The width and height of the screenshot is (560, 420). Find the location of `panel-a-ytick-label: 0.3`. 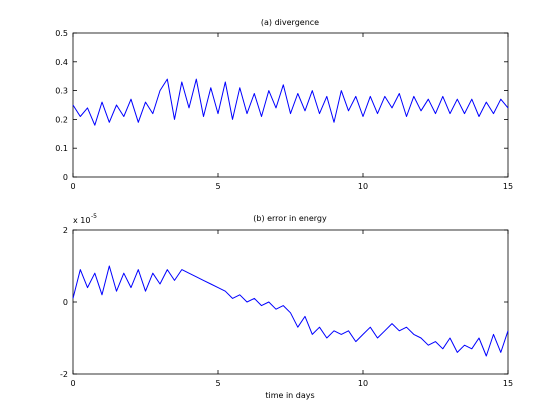

panel-a-ytick-label: 0.3 is located at coordinates (61, 91).